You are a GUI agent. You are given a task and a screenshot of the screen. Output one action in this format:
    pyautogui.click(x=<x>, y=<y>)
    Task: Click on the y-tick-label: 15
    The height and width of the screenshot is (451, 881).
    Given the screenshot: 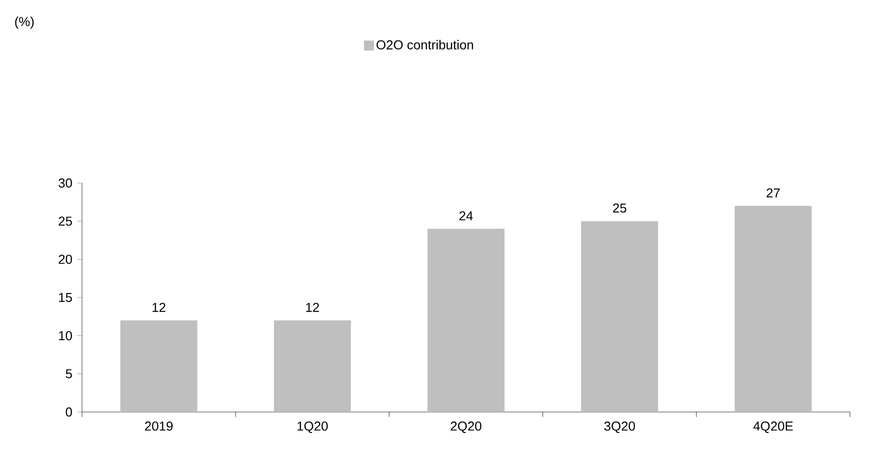 What is the action you would take?
    pyautogui.click(x=65, y=297)
    